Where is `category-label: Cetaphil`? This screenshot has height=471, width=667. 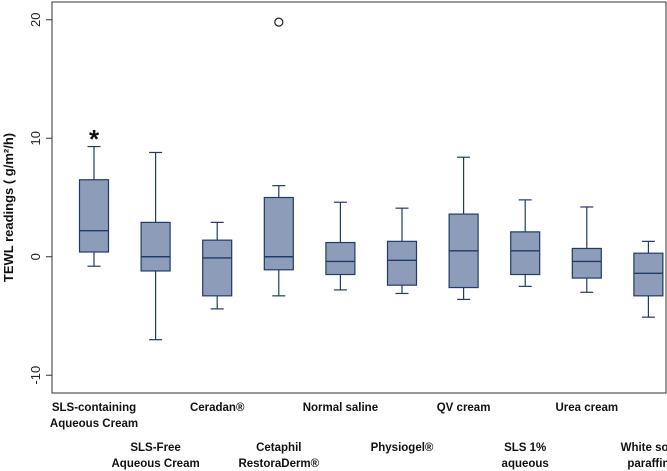 category-label: Cetaphil is located at coordinates (278, 448).